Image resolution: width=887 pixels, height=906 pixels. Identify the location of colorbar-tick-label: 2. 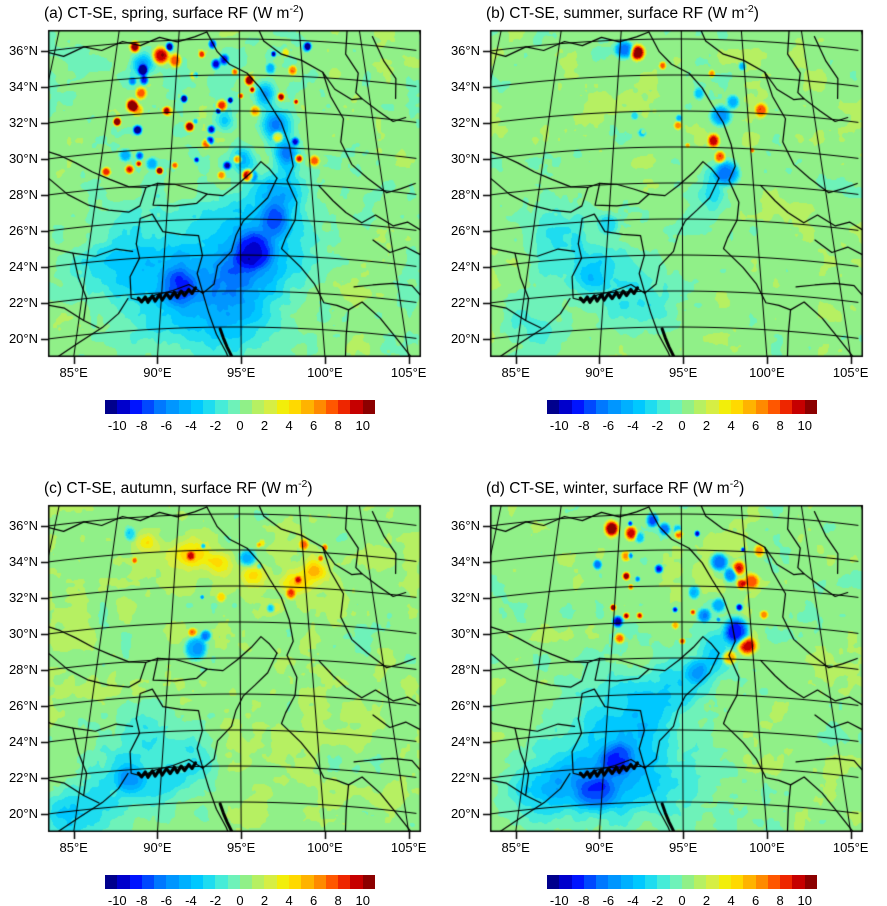
(706, 425).